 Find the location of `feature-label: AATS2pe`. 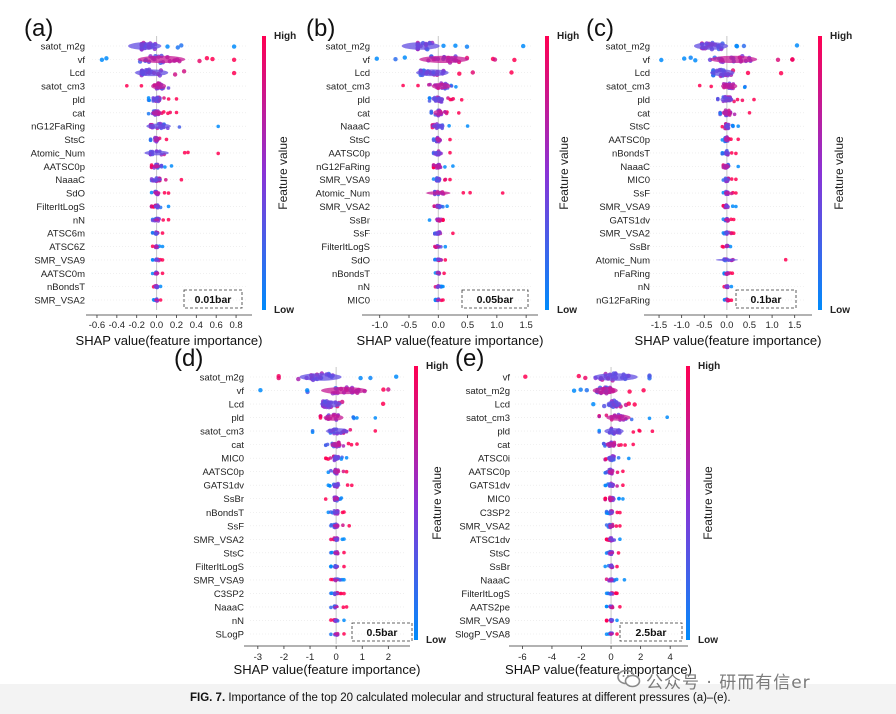

feature-label: AATS2pe is located at coordinates (490, 607).